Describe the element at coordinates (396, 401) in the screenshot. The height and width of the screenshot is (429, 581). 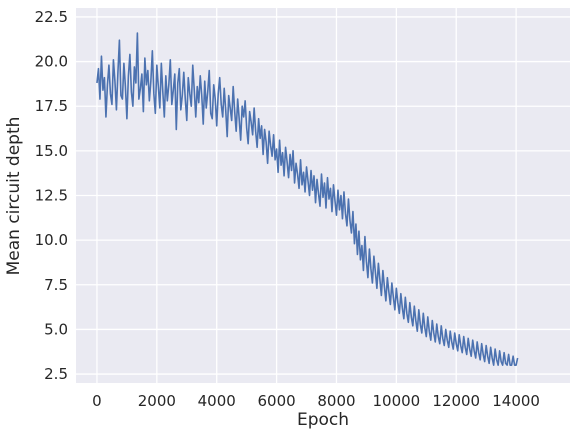
I see `x-tick-label: 10000` at that location.